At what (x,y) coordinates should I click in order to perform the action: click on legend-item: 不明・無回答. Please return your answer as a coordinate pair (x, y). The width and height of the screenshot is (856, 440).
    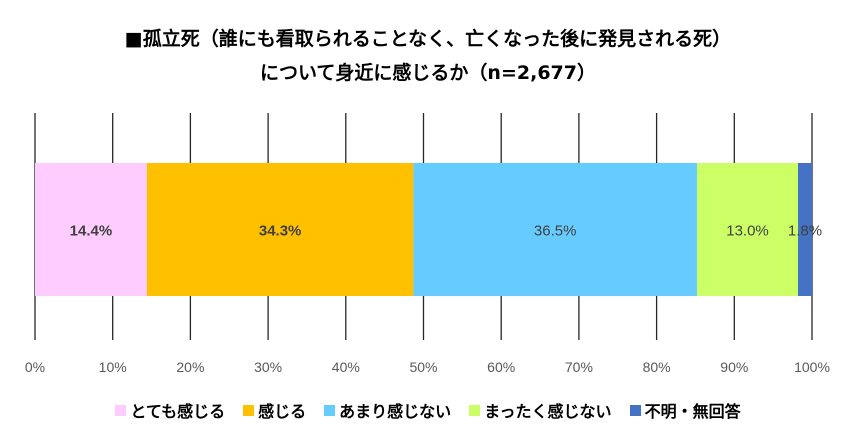
    Looking at the image, I should click on (685, 410).